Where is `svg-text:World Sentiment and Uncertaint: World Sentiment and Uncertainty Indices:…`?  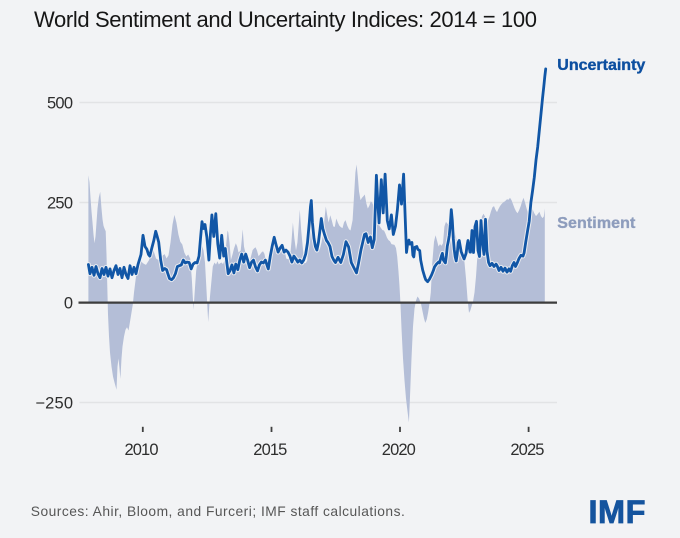 svg-text:World Sentiment and Uncertaint: World Sentiment and Uncertainty Indices:… is located at coordinates (285, 19).